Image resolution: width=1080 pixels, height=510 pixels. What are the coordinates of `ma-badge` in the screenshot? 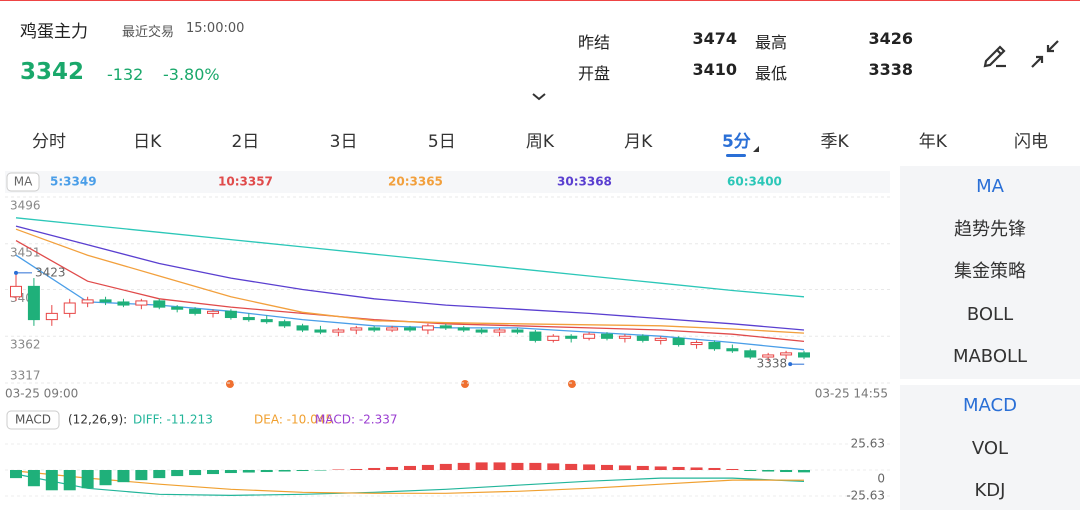 It's located at (23, 182).